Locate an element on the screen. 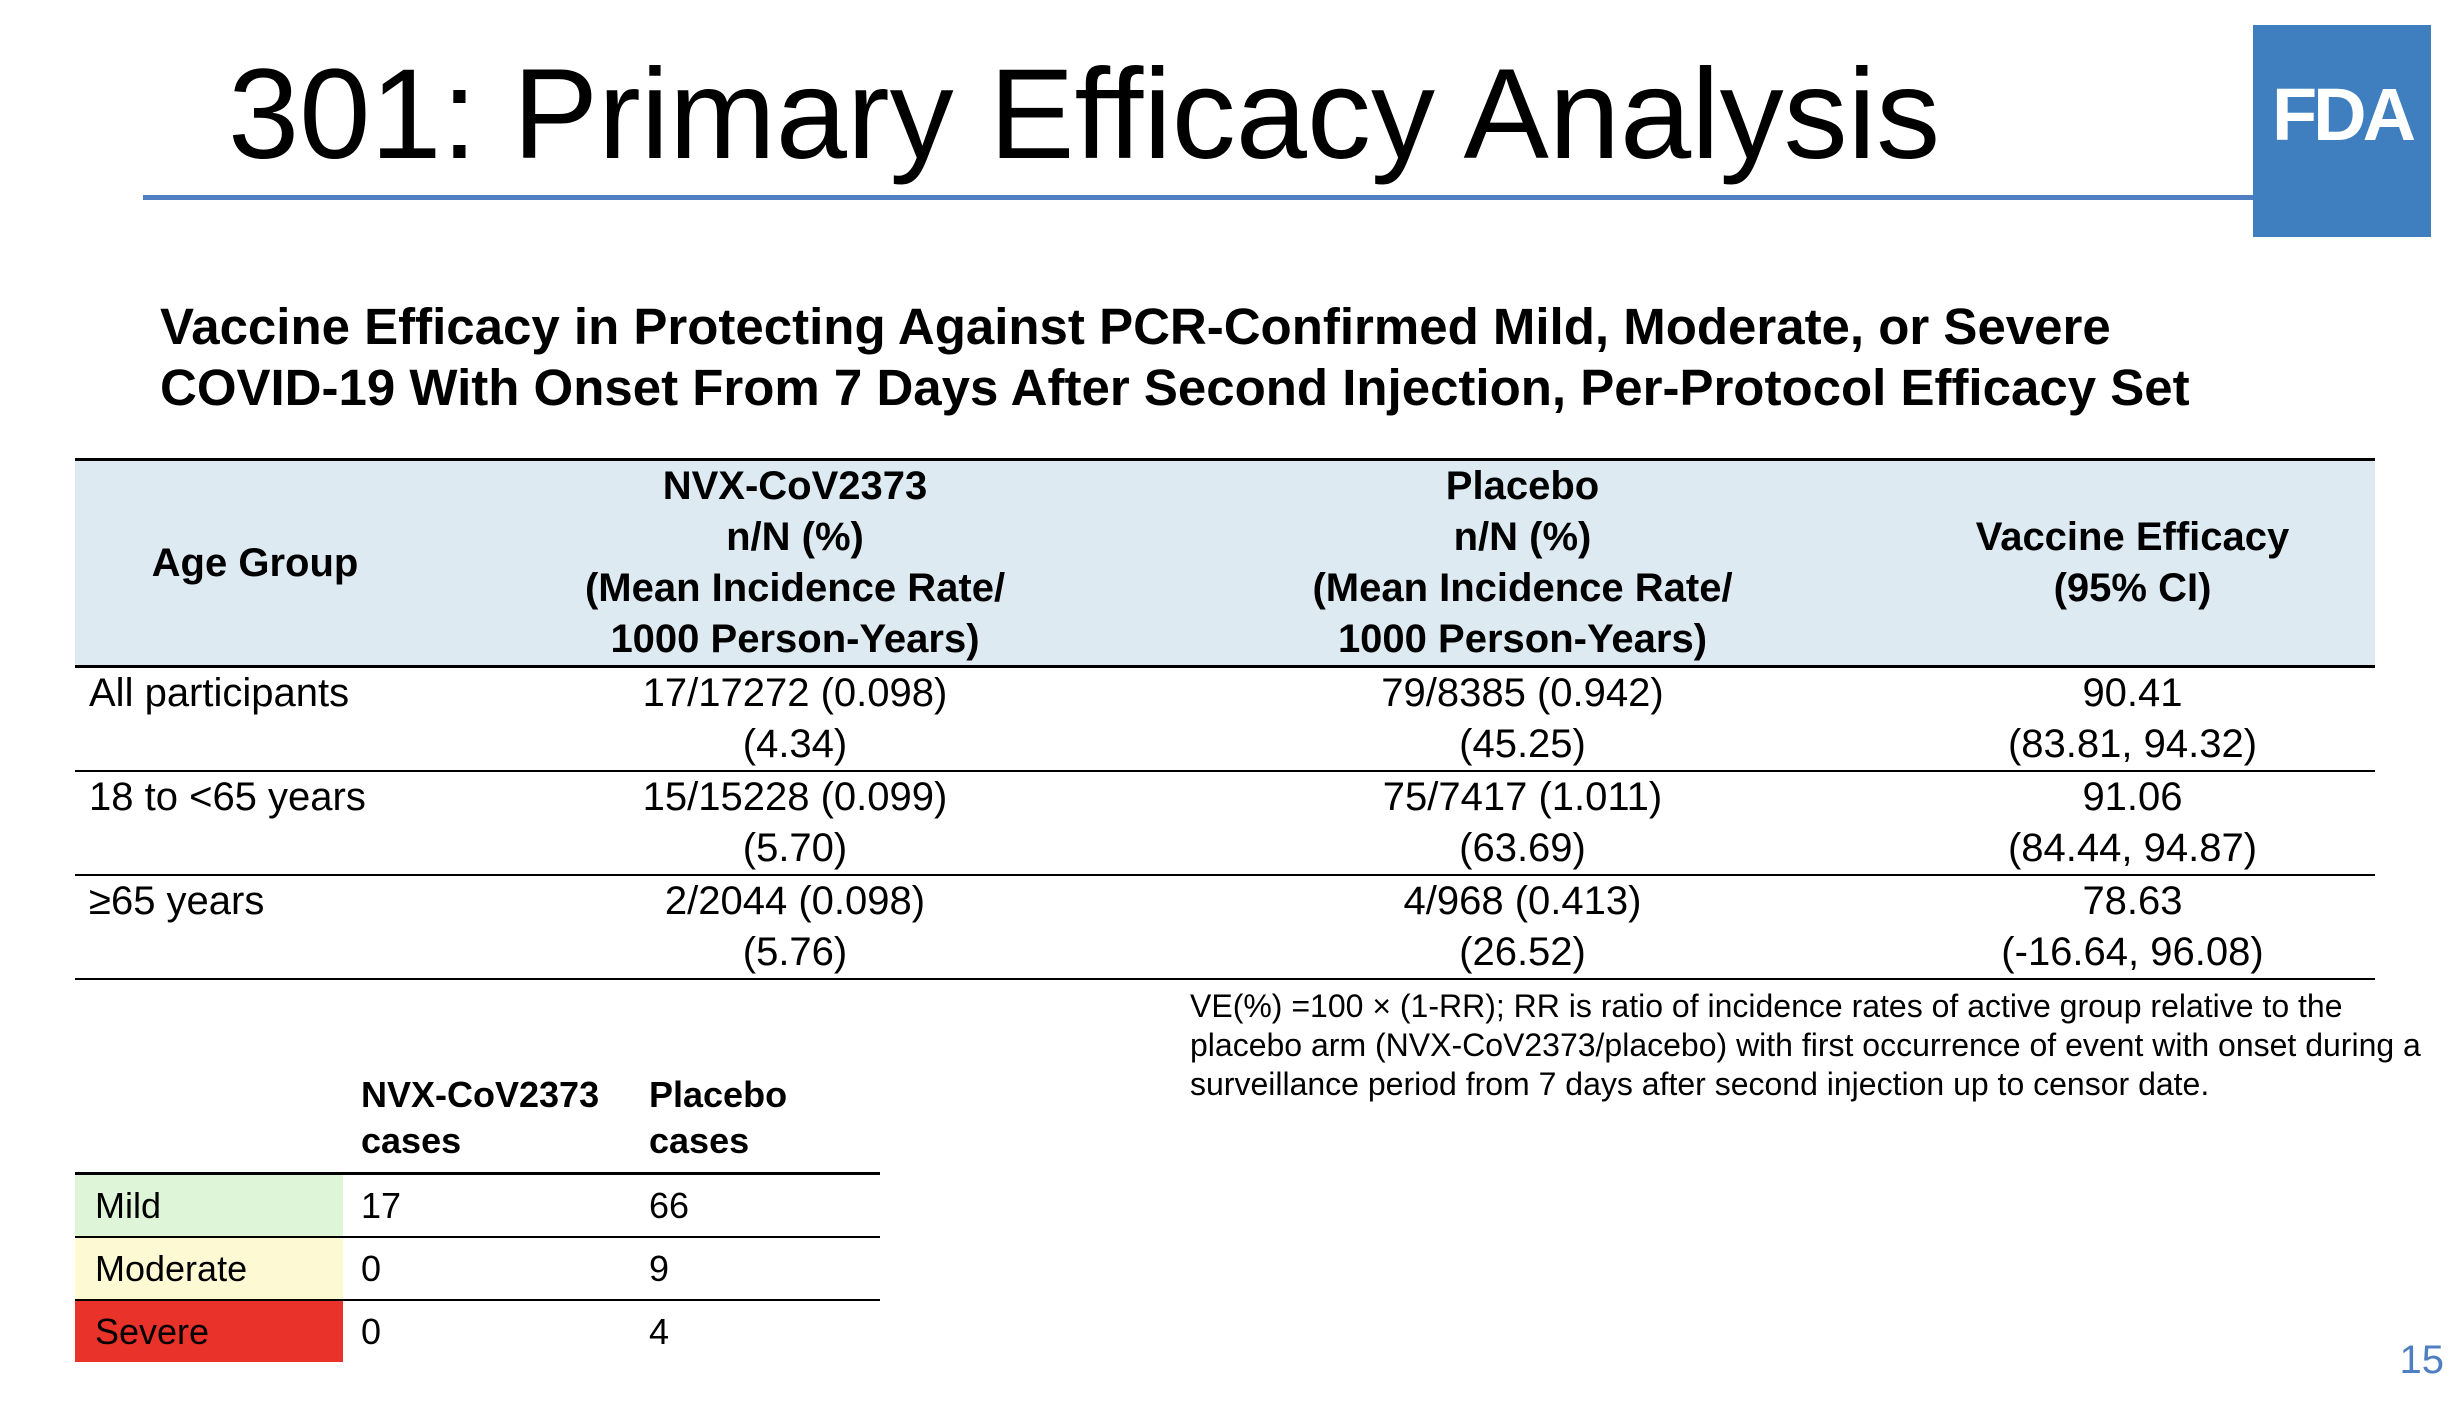 This screenshot has width=2458, height=1402. severity-table-header: NVX-CoV2373 cases Placebo cases is located at coordinates (477, 1117).